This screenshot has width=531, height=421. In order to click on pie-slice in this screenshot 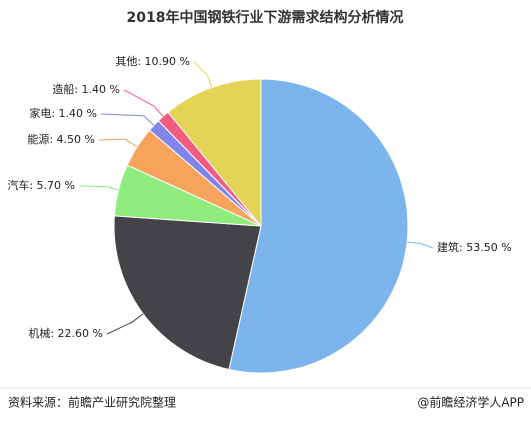, I will do `click(187, 293)`.